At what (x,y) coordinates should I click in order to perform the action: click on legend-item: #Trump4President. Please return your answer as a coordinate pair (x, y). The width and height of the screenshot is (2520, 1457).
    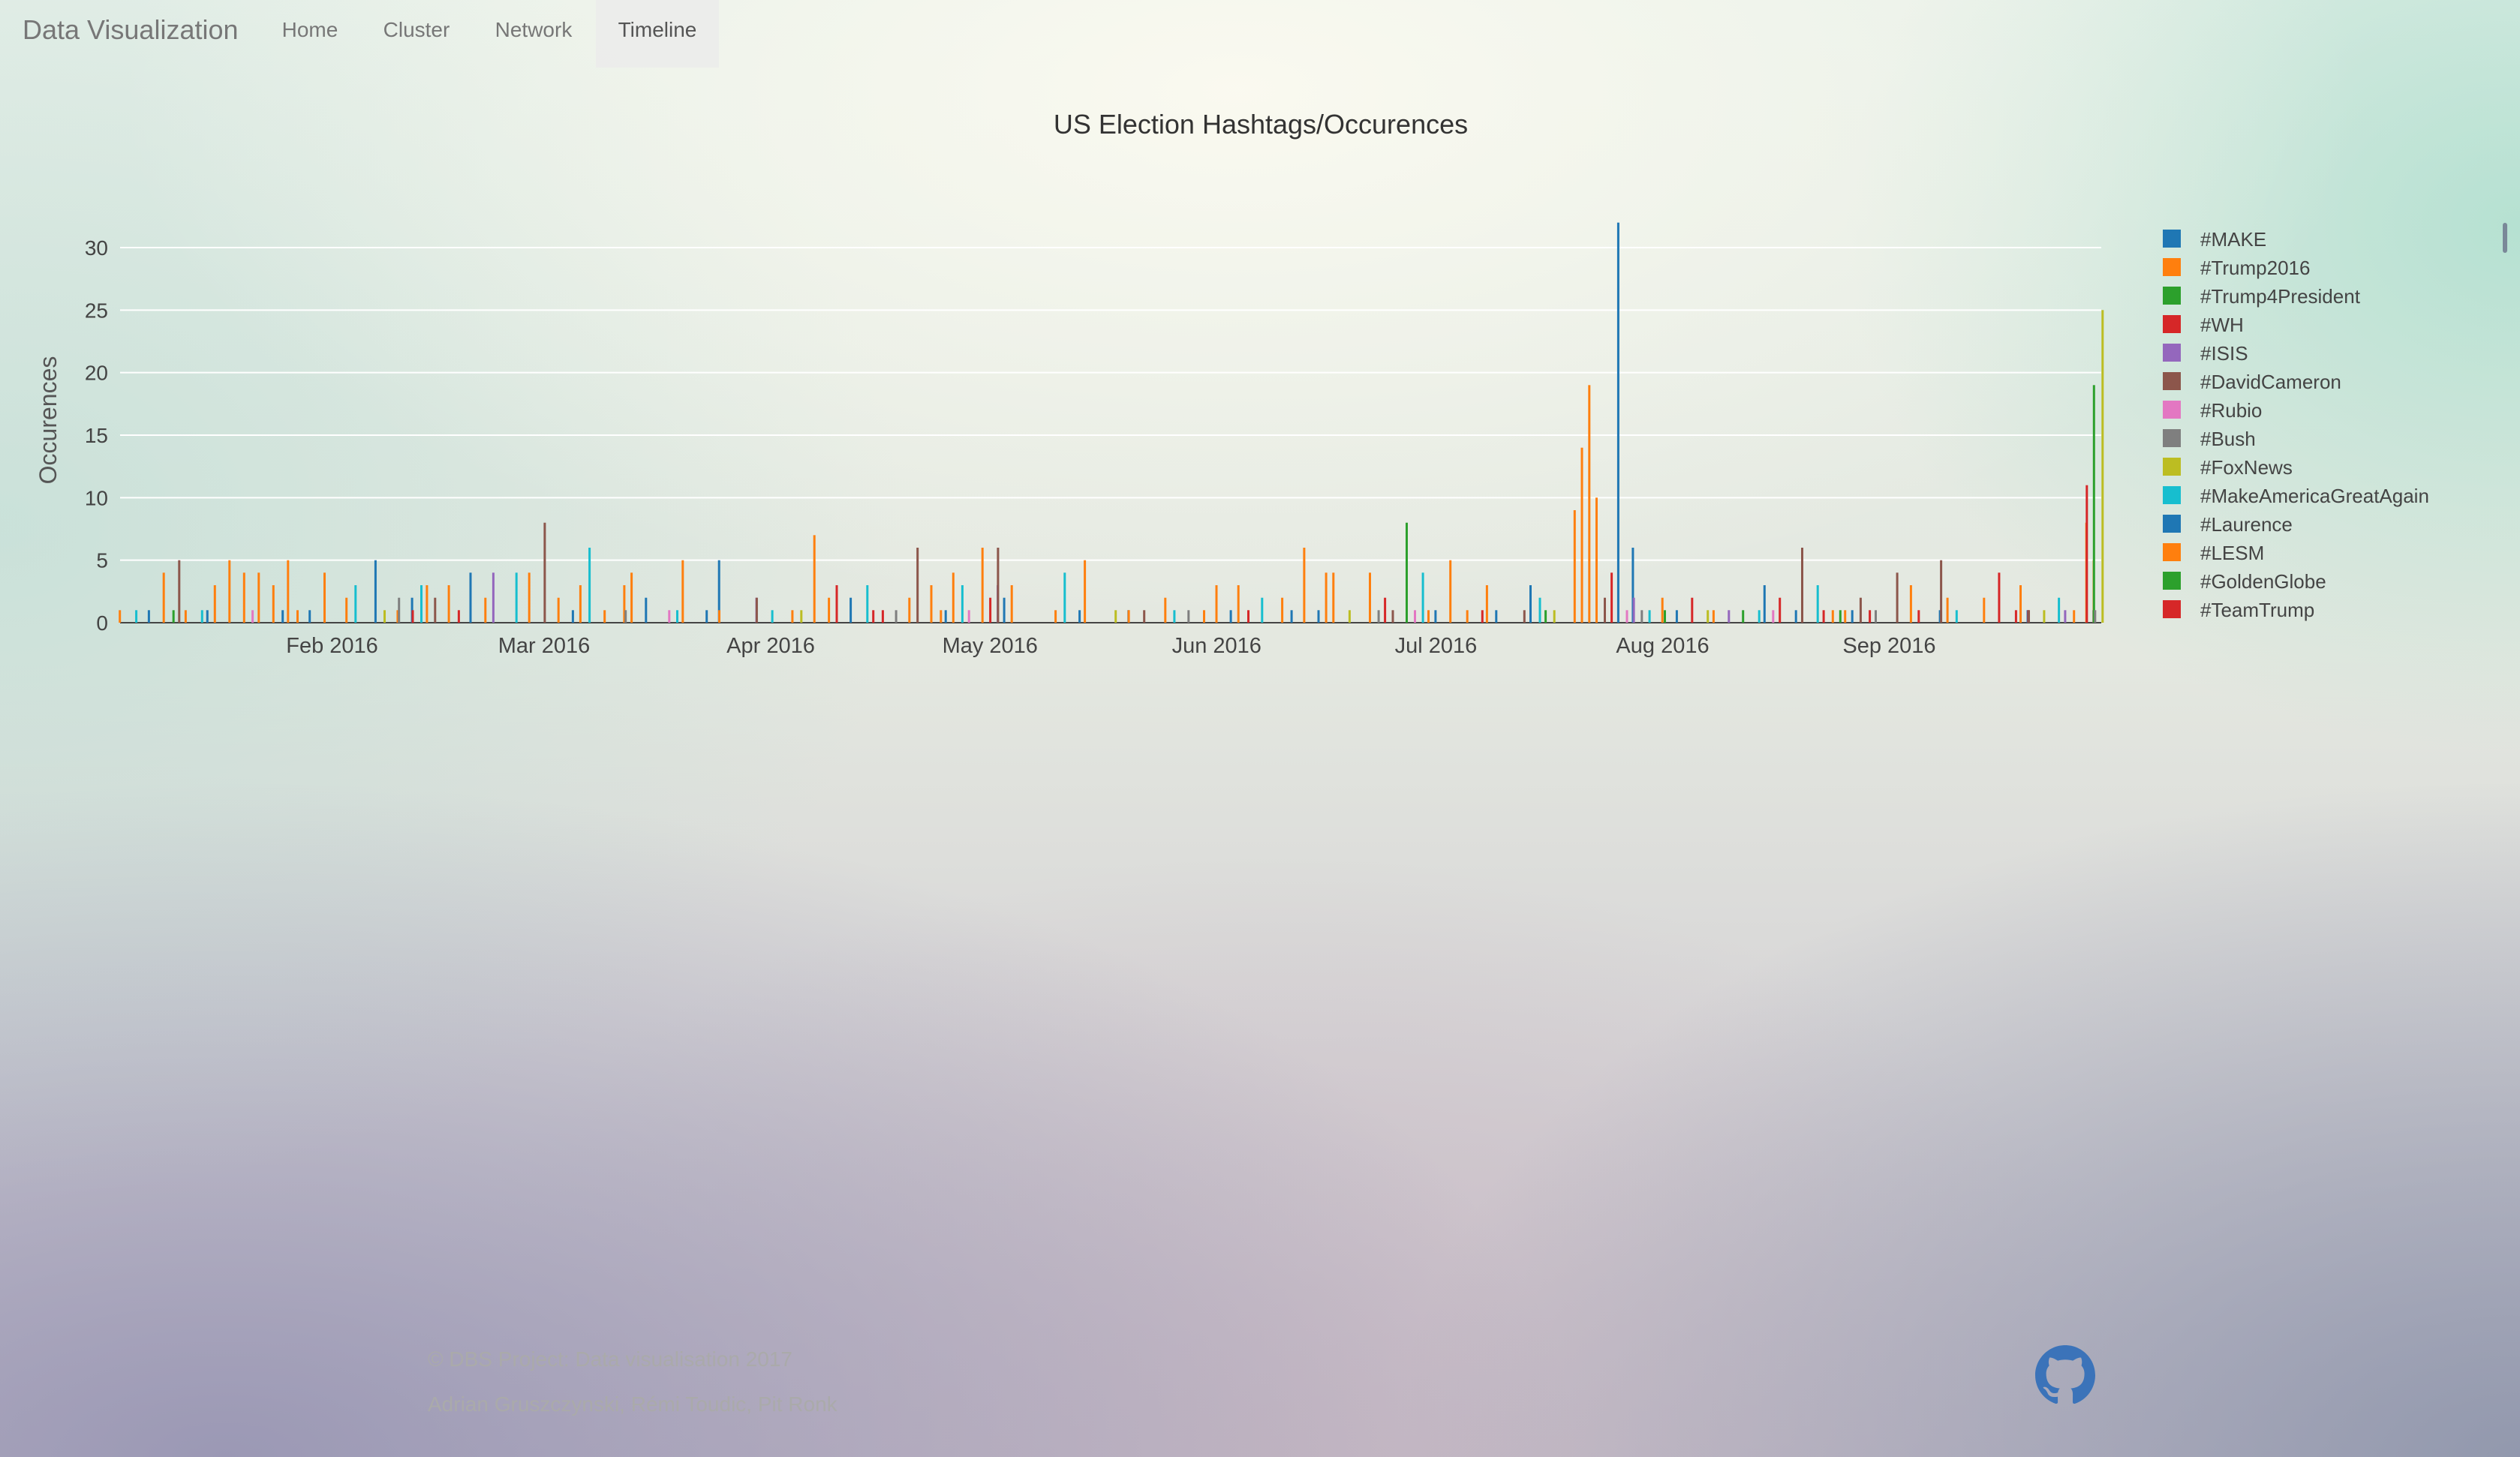
    Looking at the image, I should click on (2262, 296).